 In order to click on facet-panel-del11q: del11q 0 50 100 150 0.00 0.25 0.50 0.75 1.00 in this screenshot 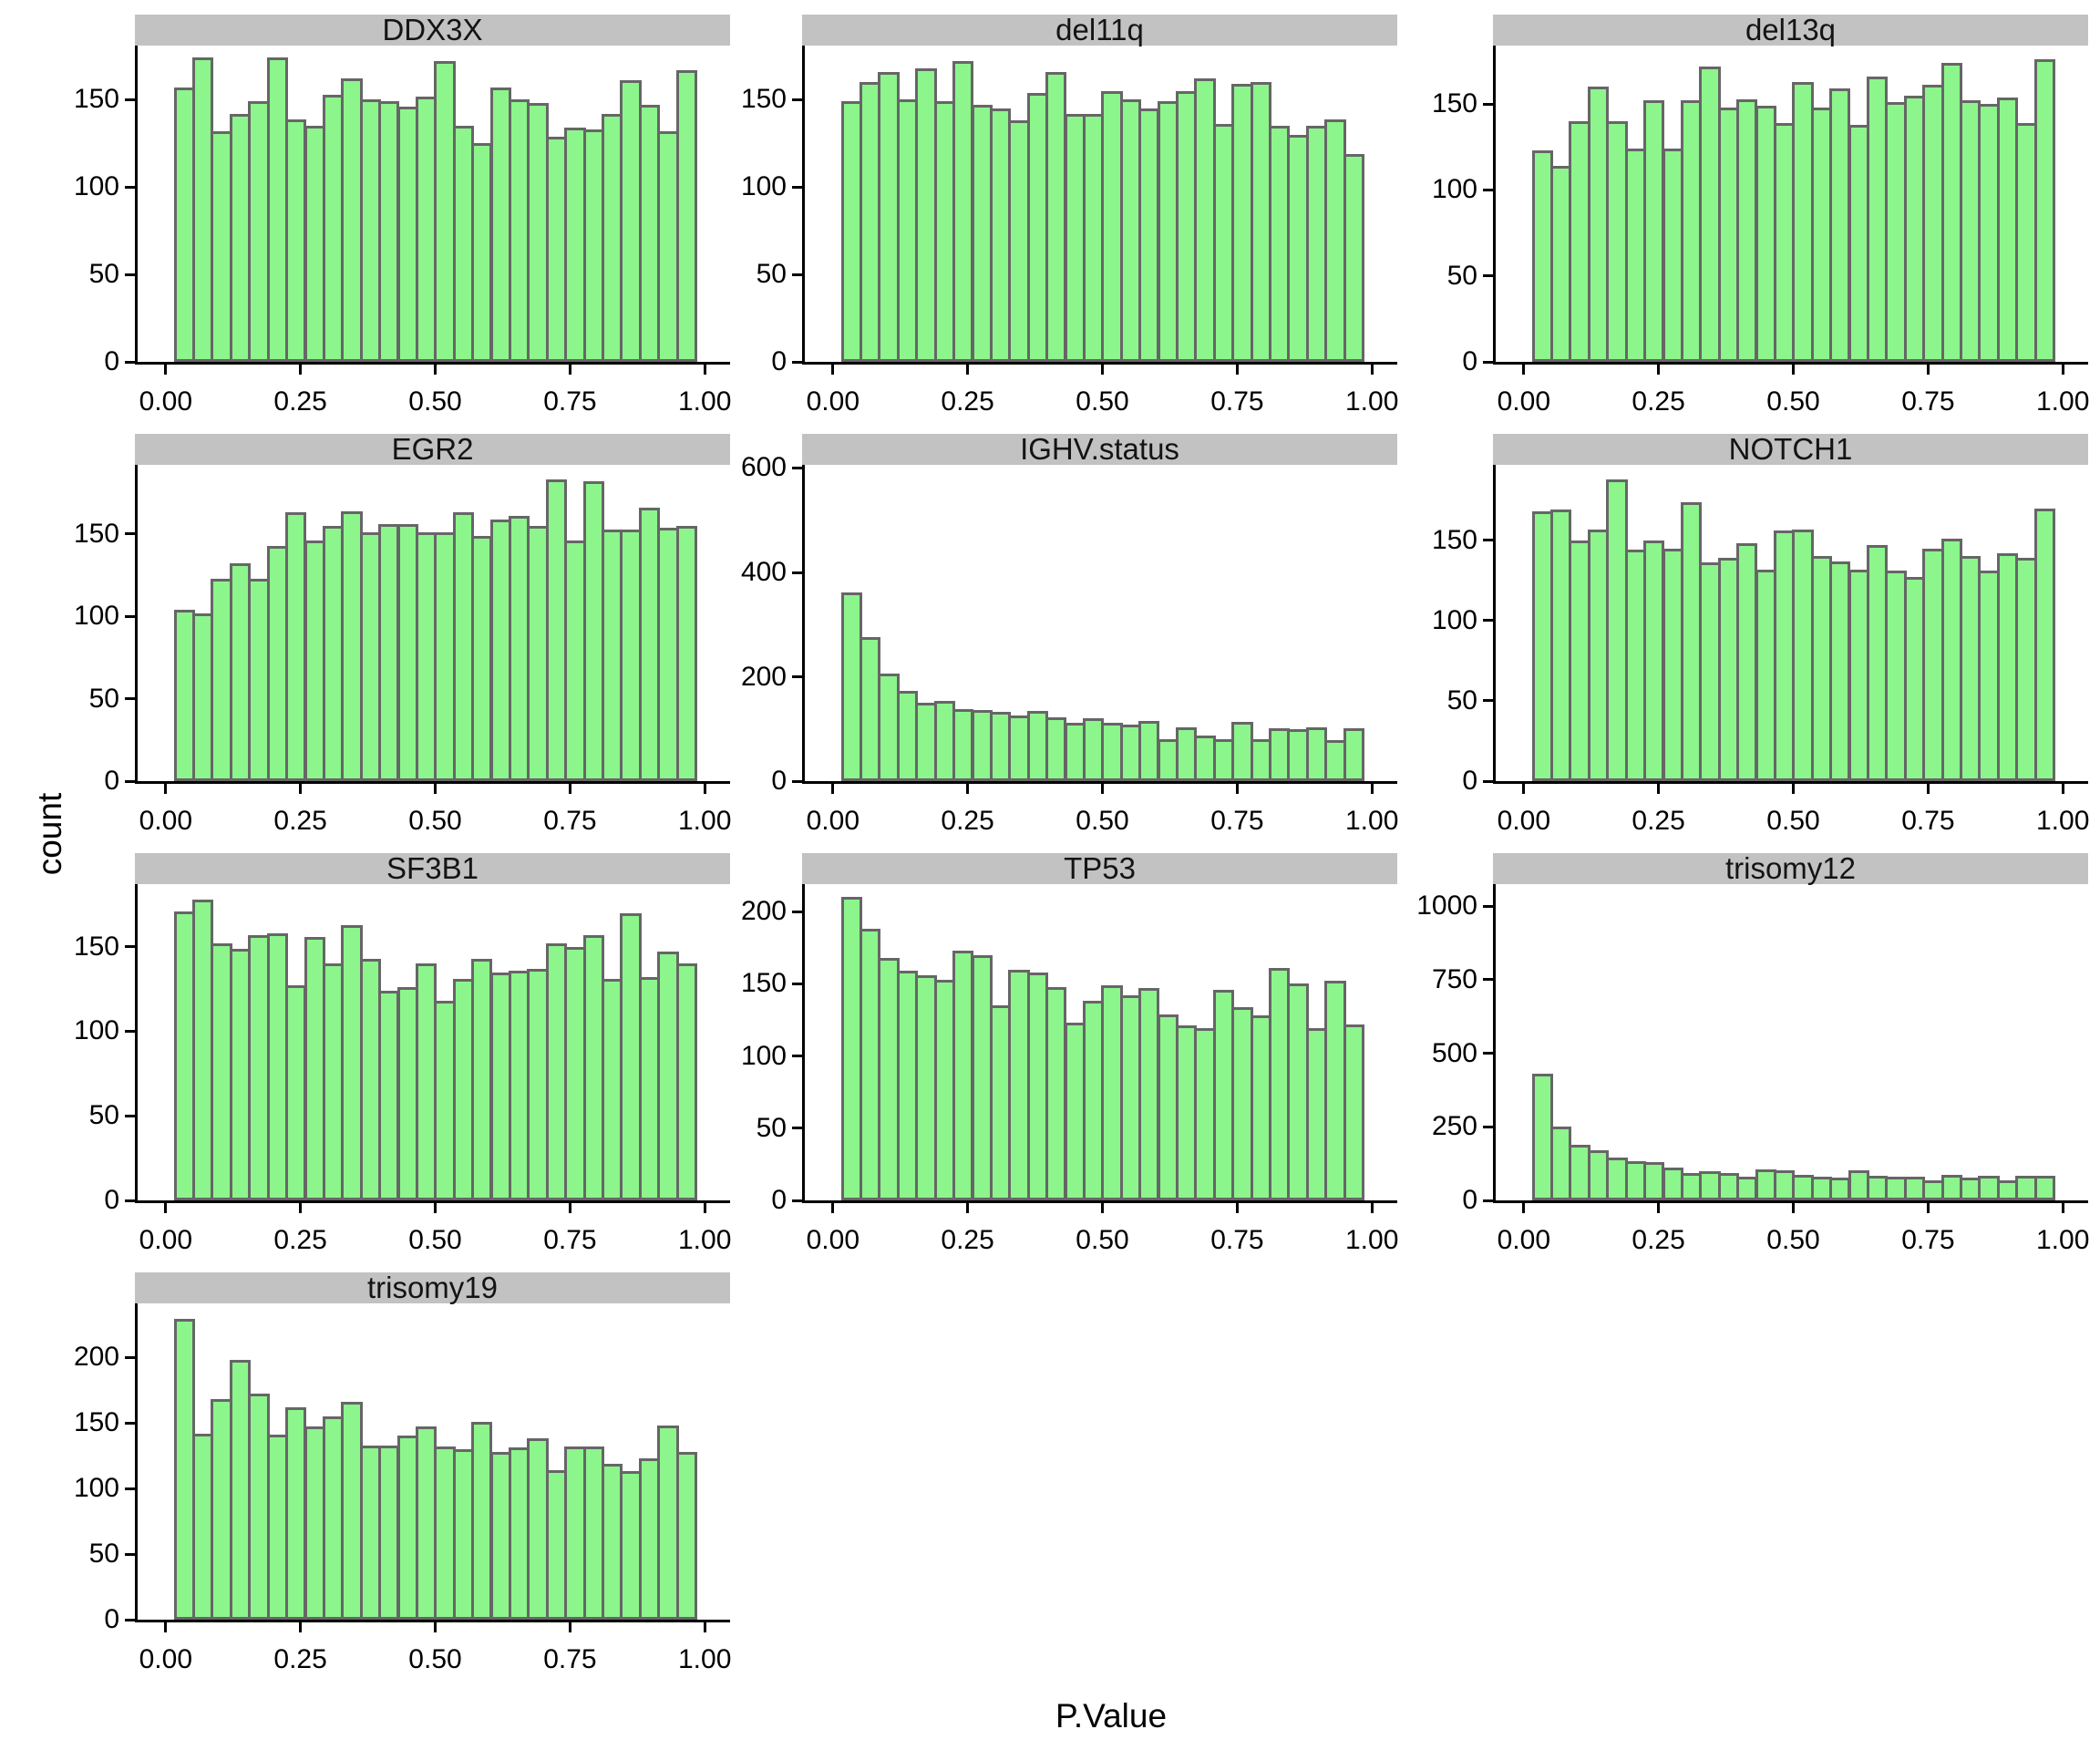, I will do `click(1070, 216)`.